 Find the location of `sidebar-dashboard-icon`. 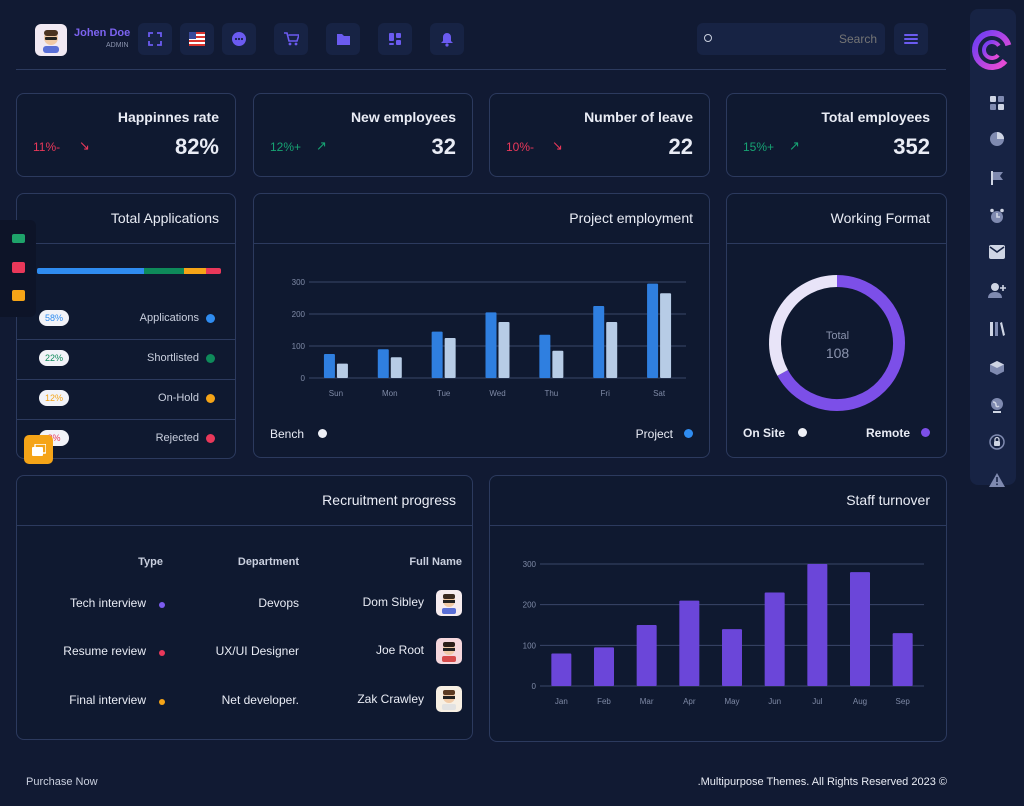

sidebar-dashboard-icon is located at coordinates (997, 103).